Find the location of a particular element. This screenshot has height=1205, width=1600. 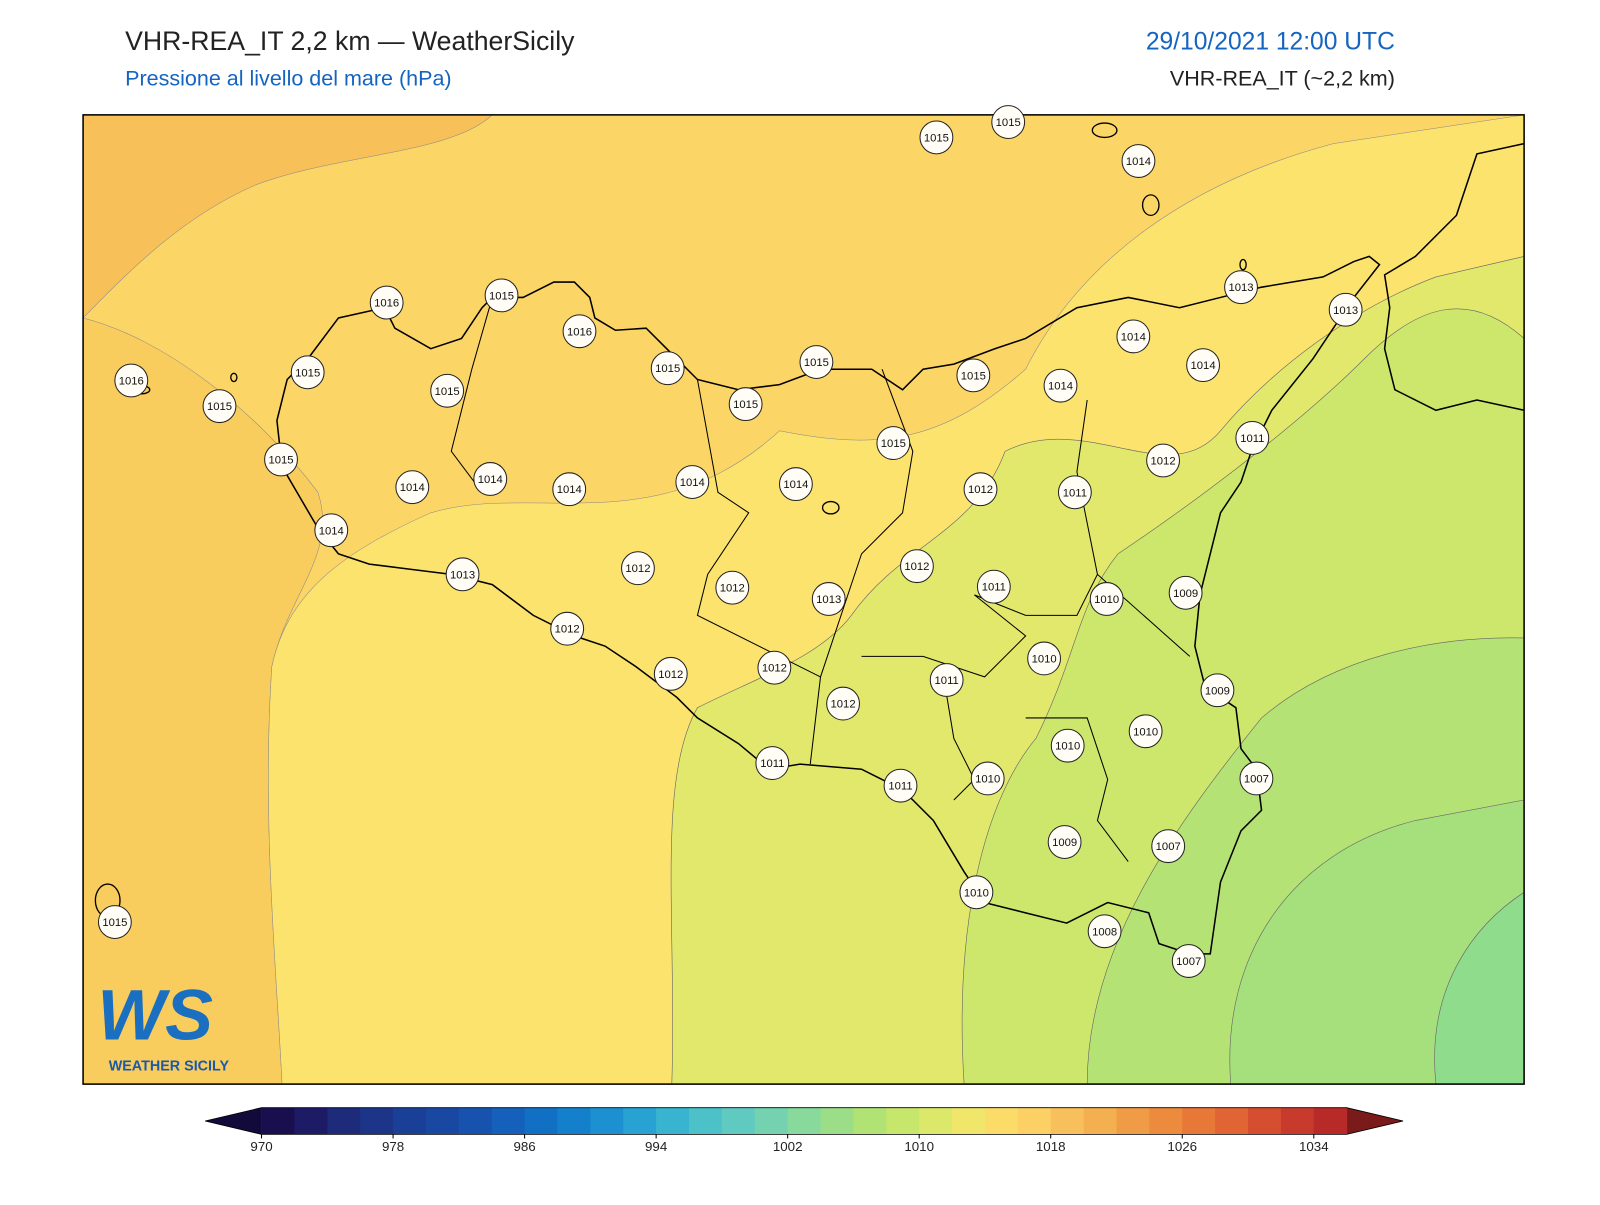

station-value: 1016 is located at coordinates (579, 332).